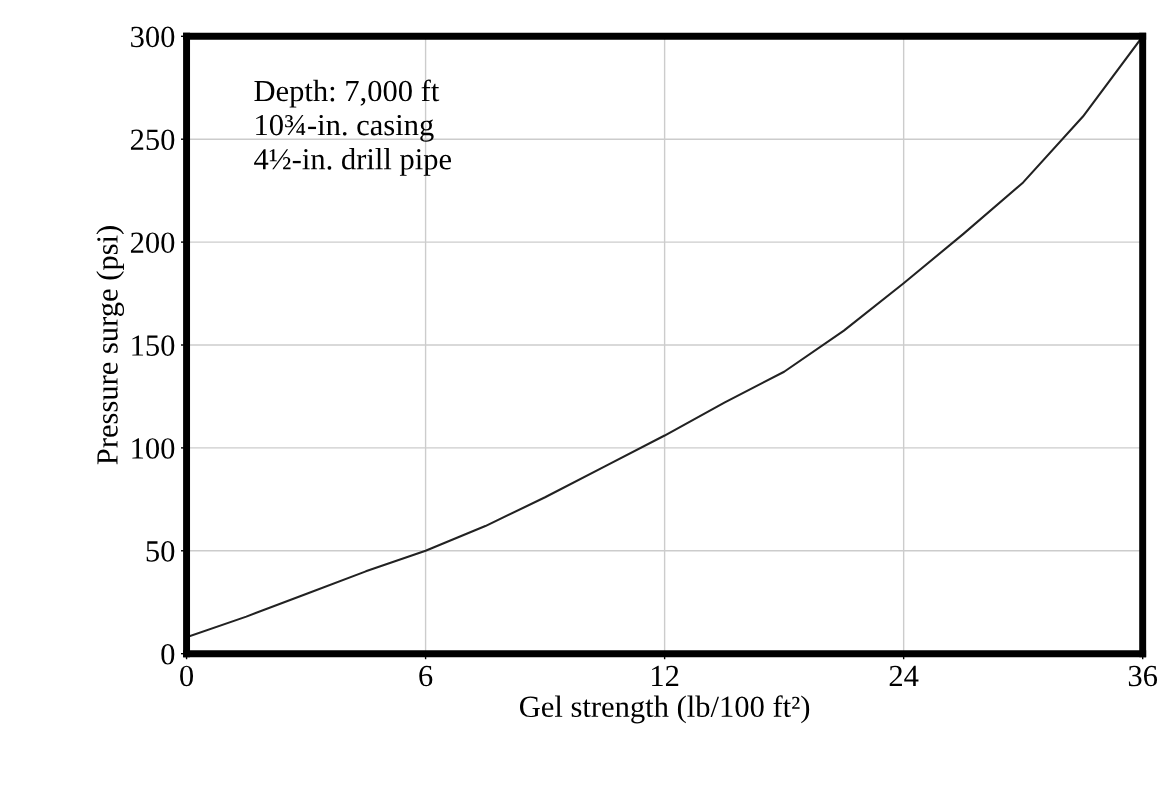 The height and width of the screenshot is (807, 1166). I want to click on y-tick-label: 250, so click(152, 140).